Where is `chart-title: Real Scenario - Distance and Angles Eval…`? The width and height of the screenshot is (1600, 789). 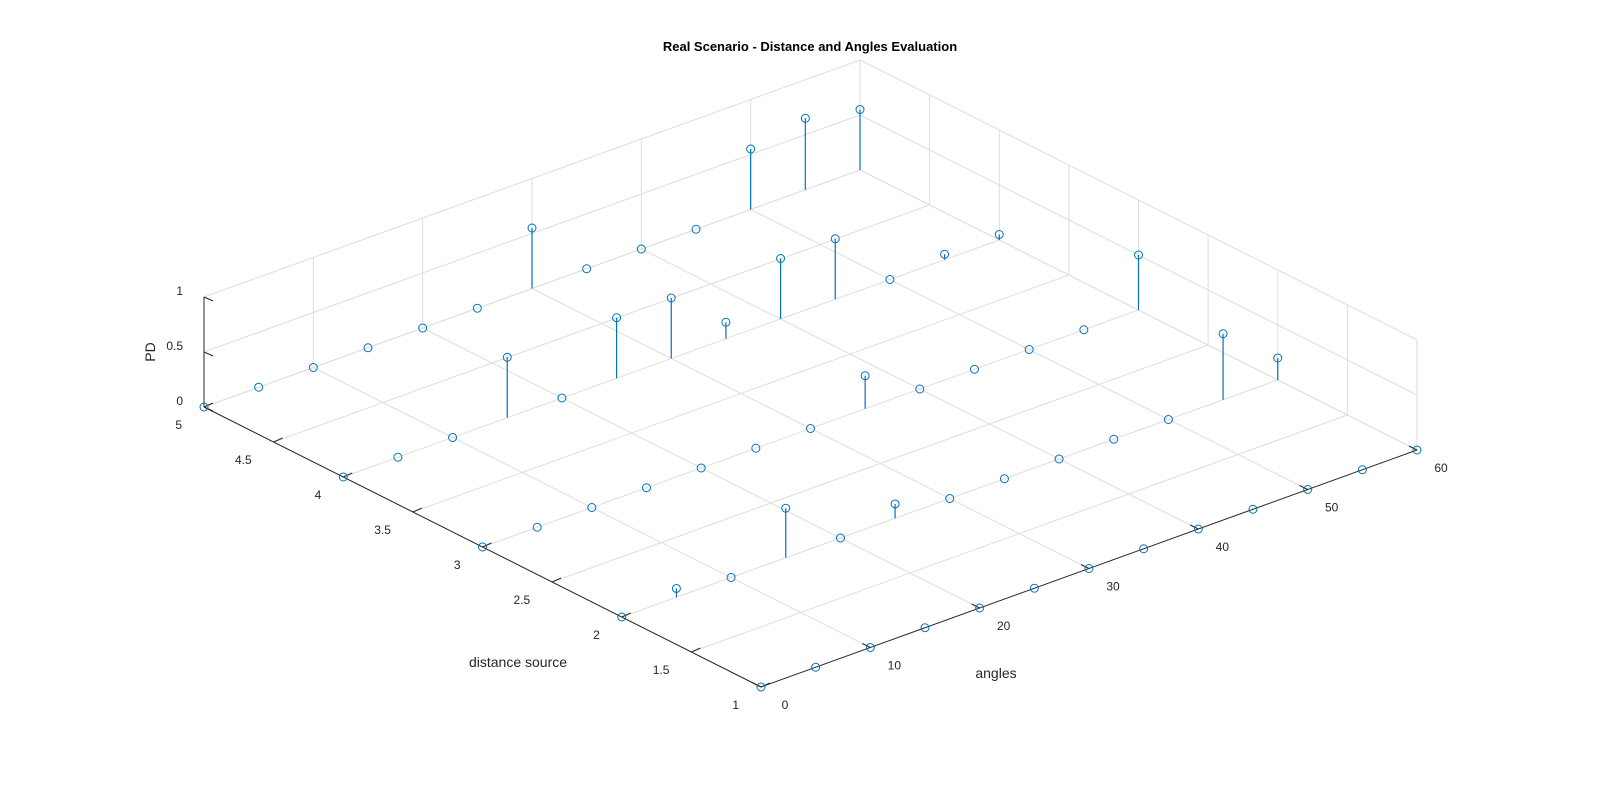
chart-title: Real Scenario - Distance and Angles Eval… is located at coordinates (810, 46).